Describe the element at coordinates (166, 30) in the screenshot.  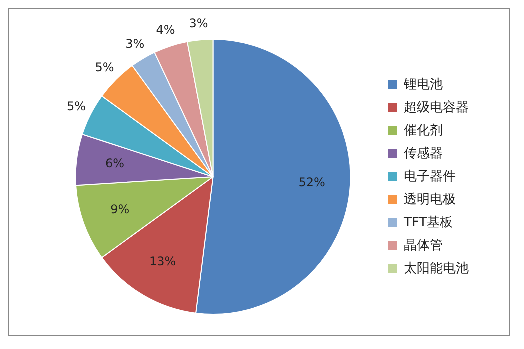
I see `data-label: 4%` at that location.